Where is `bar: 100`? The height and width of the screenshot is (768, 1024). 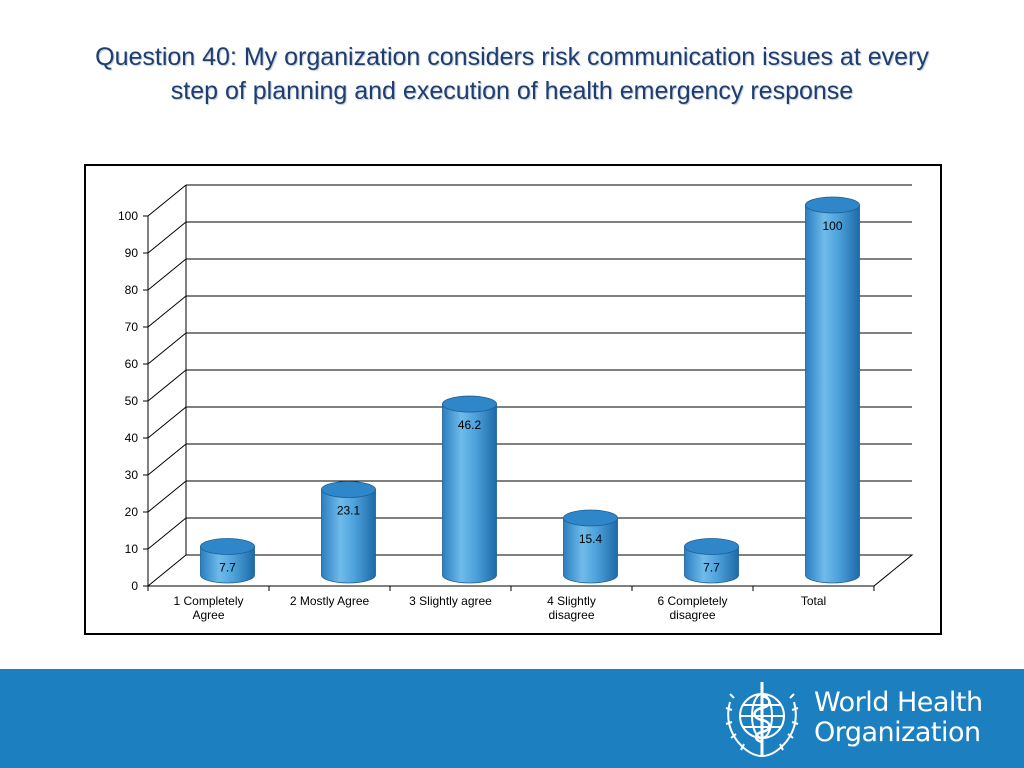
bar: 100 is located at coordinates (832, 390).